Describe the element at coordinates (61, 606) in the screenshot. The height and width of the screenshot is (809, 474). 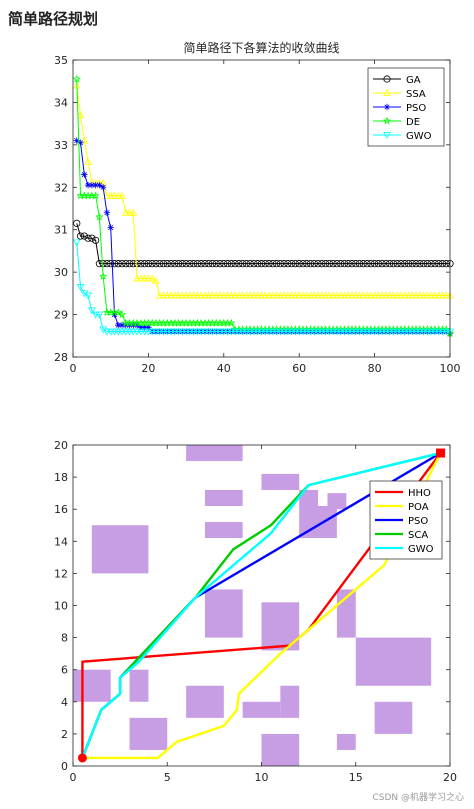
I see `y-tick-label: 10` at that location.